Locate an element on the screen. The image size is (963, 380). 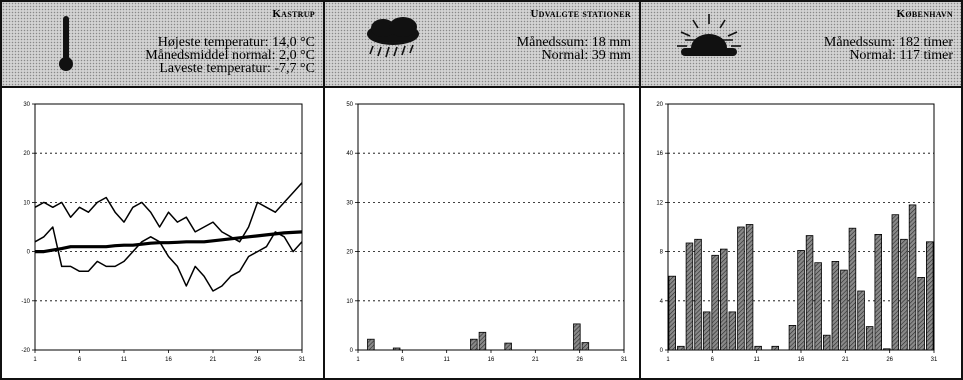
stat-max-temperature: Højeste temperatur: 14,0 °C is located at coordinates (236, 42).